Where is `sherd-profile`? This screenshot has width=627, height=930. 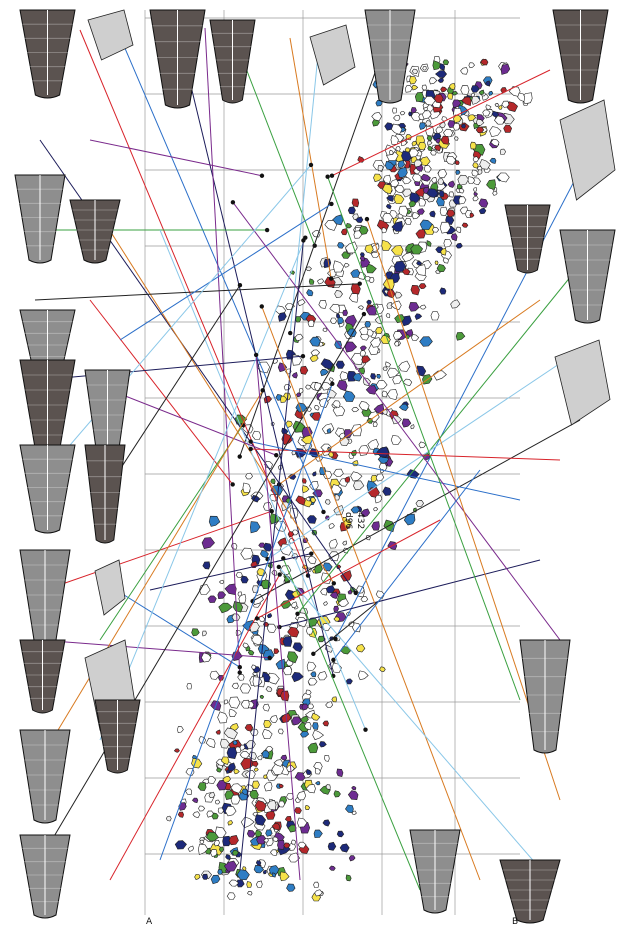
sherd-profile is located at coordinates (110, 587).